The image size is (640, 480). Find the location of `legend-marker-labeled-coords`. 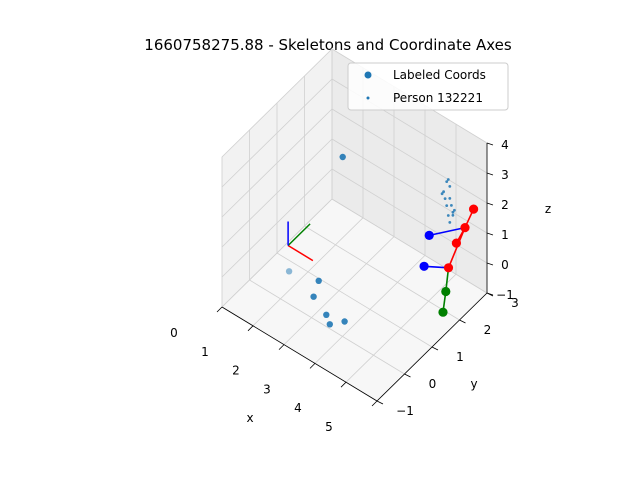

legend-marker-labeled-coords is located at coordinates (368, 75).